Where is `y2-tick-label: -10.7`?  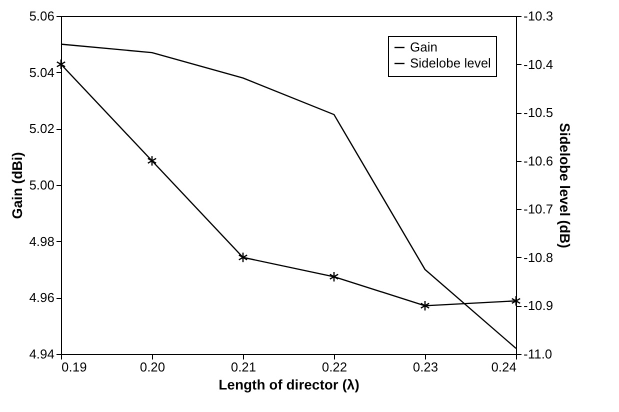 y2-tick-label: -10.7 is located at coordinates (539, 209).